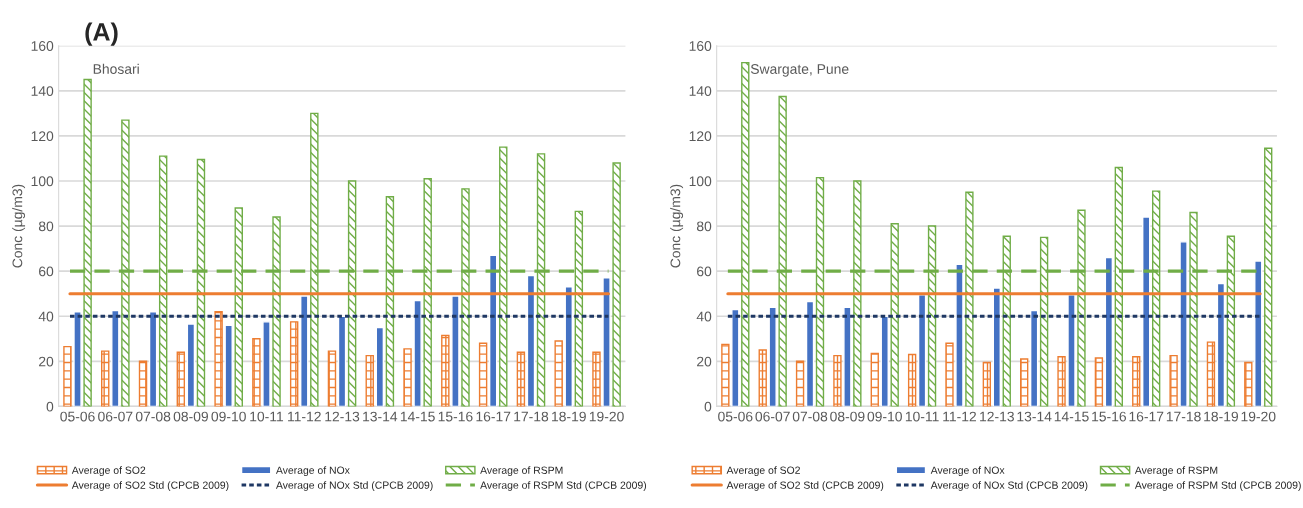  Describe the element at coordinates (1109, 416) in the screenshot. I see `x-tick-label: 15-16` at that location.